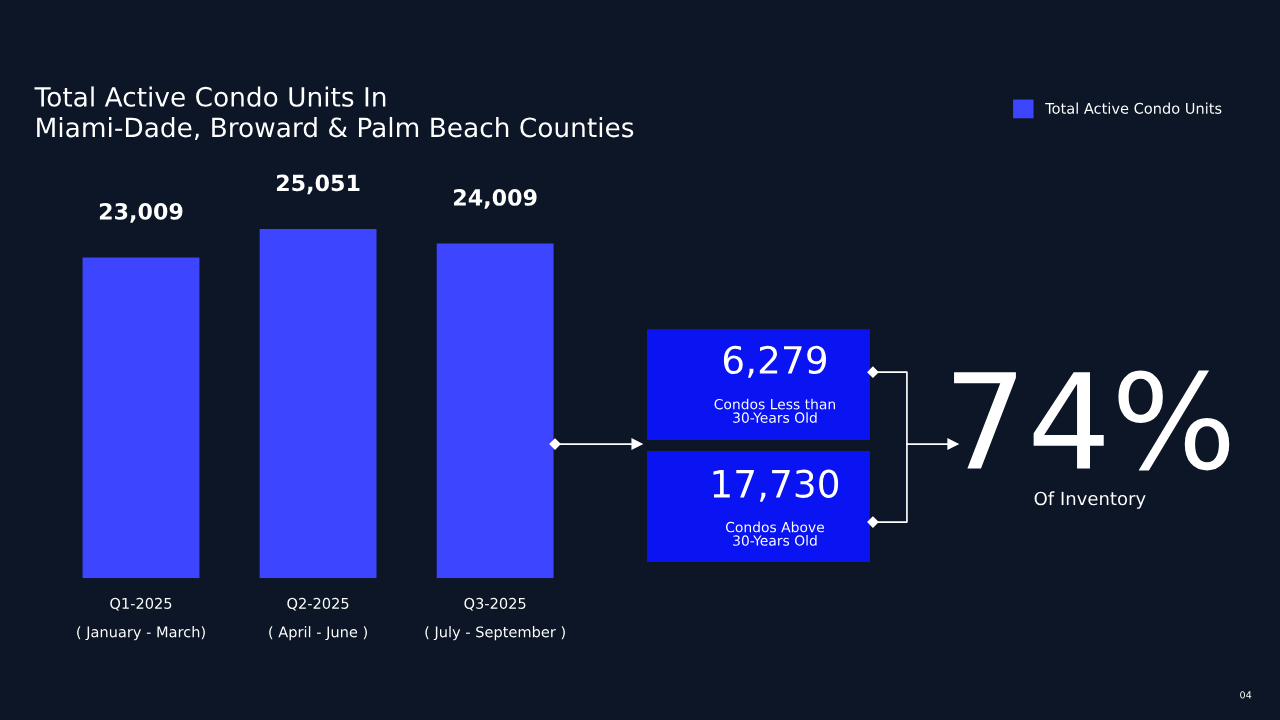  Describe the element at coordinates (776, 485) in the screenshot. I see `text: 17,730` at that location.